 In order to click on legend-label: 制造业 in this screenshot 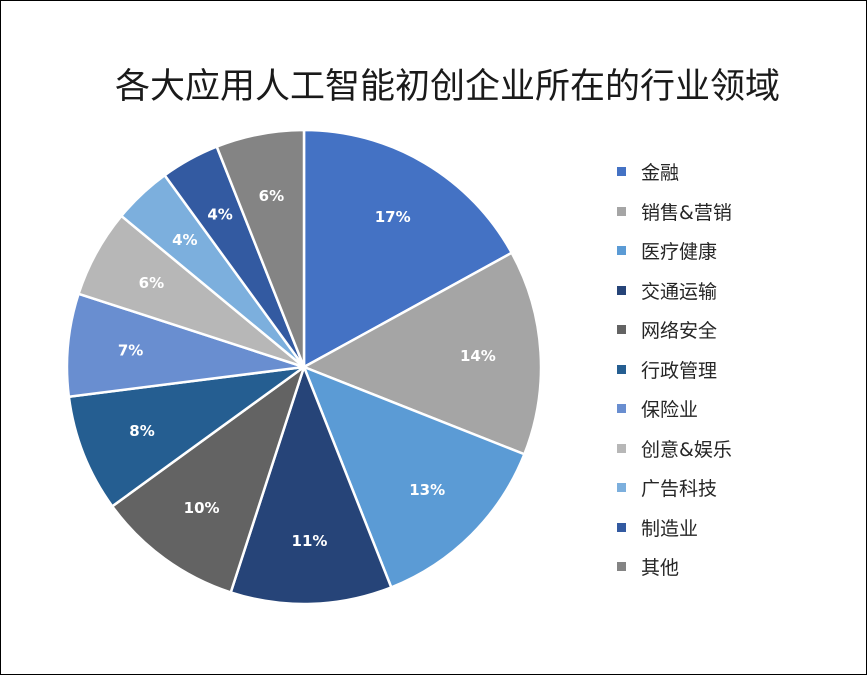, I will do `click(670, 528)`.